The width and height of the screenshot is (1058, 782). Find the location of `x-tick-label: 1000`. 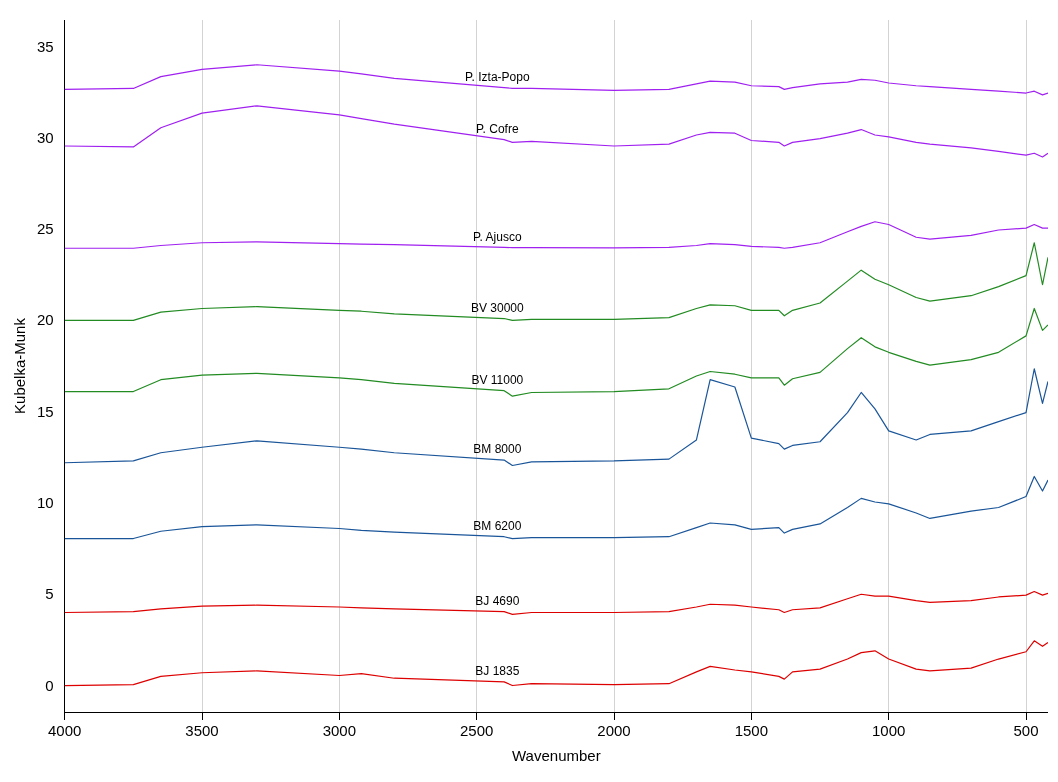

x-tick-label: 1000 is located at coordinates (889, 731).